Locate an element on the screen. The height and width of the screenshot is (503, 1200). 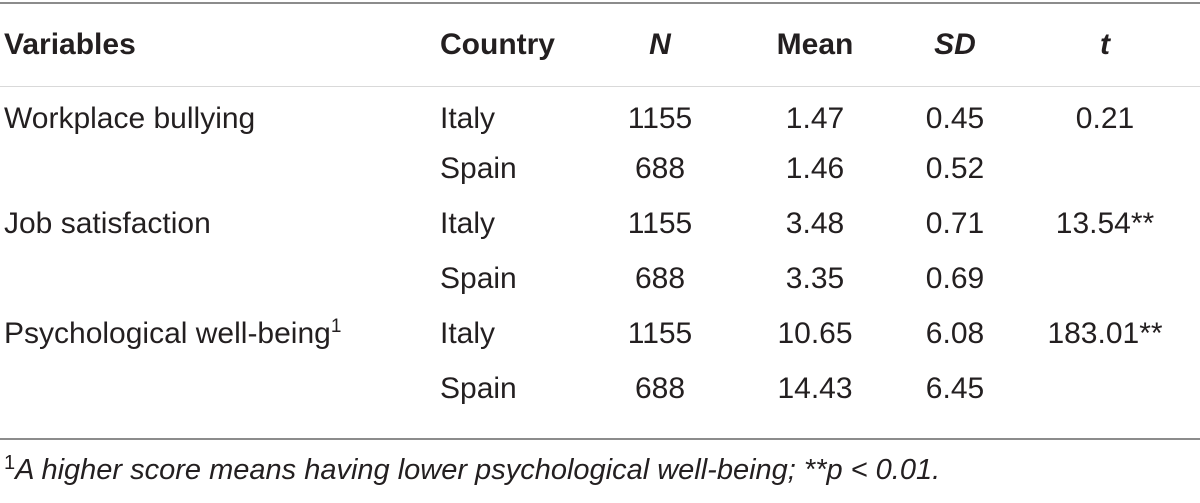
header-country: Country is located at coordinates (497, 44).